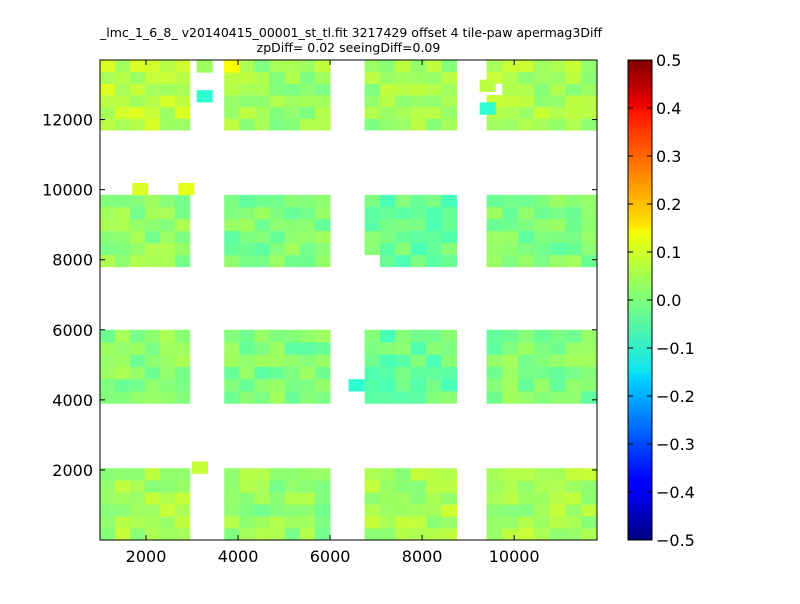  I want to click on colorbar-tick-label: 0.0, so click(668, 300).